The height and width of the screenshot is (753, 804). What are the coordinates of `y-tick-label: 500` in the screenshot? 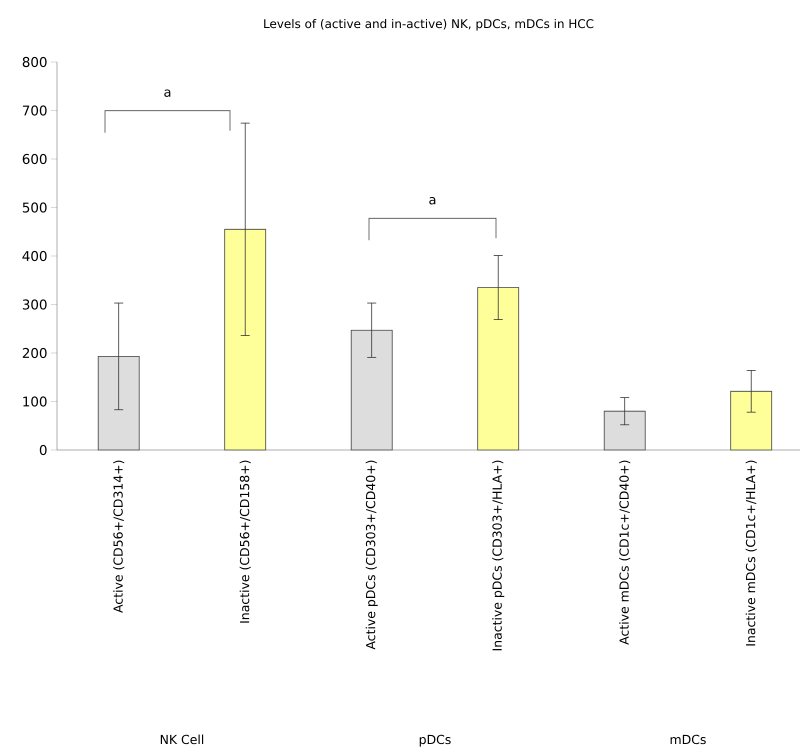 It's located at (34, 207).